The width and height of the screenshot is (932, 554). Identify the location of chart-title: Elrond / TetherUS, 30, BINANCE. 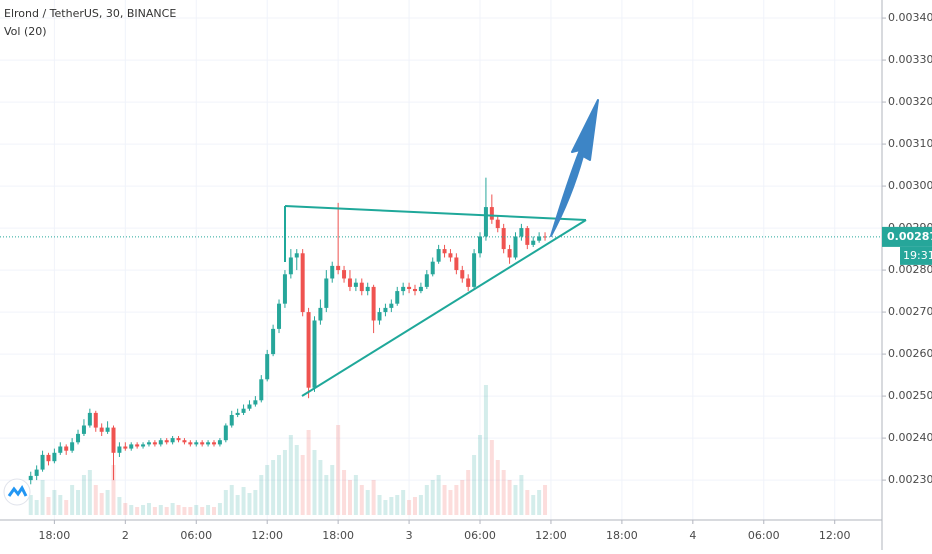
(90, 13).